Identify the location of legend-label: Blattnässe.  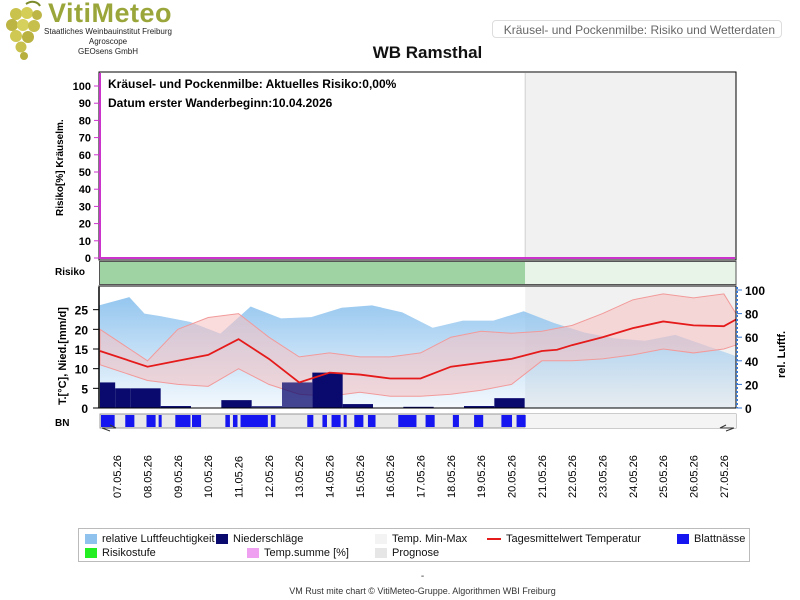
(720, 539).